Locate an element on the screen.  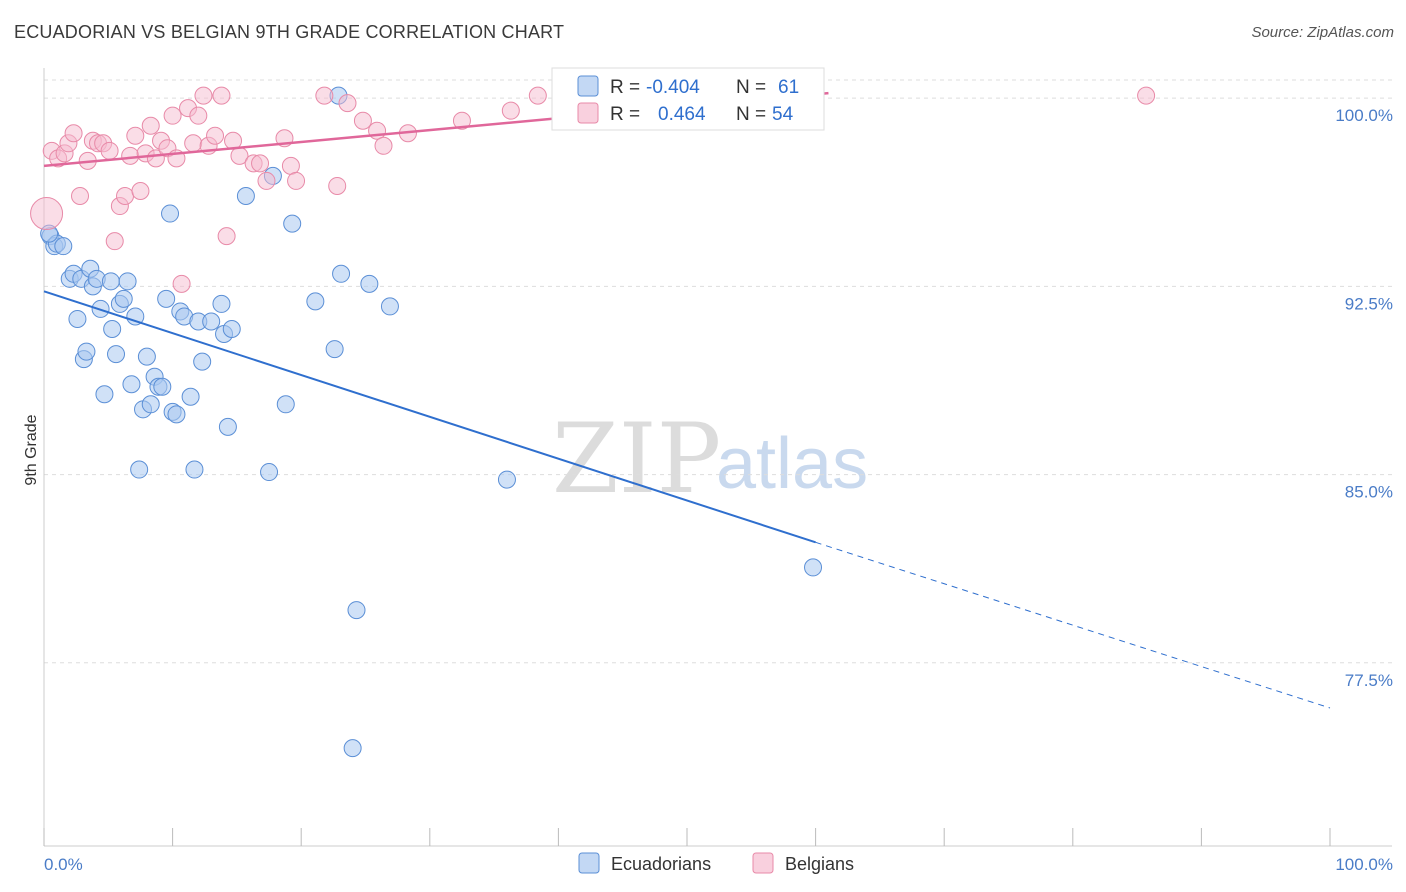
bottom-legend-label-belgians: Belgians is located at coordinates (819, 864).